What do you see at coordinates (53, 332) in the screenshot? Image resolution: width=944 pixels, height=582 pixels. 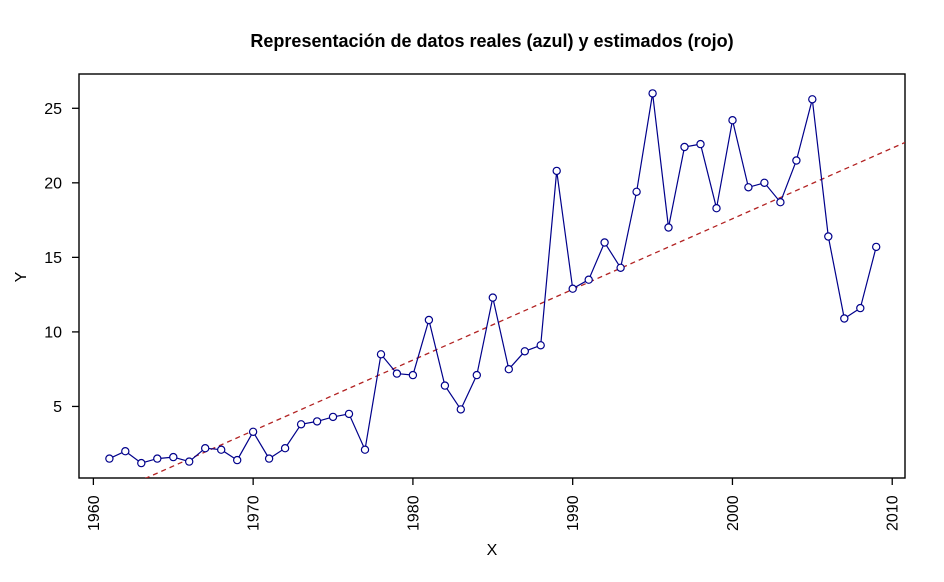 I see `y-tick-label: 10` at bounding box center [53, 332].